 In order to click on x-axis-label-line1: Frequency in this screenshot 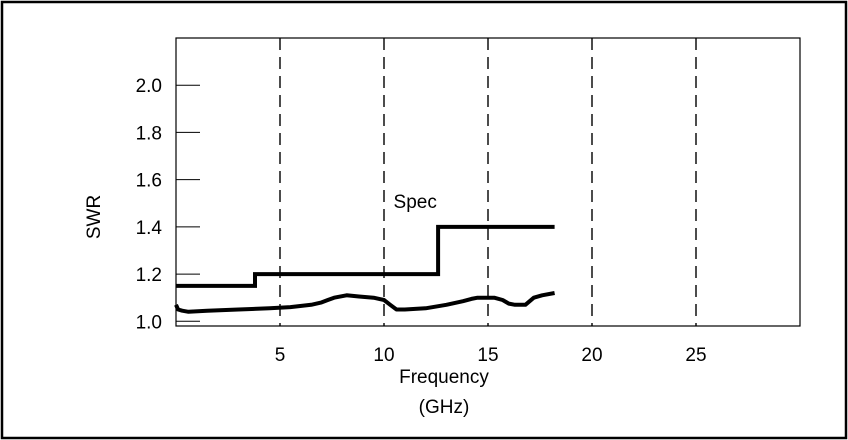, I will do `click(444, 377)`.